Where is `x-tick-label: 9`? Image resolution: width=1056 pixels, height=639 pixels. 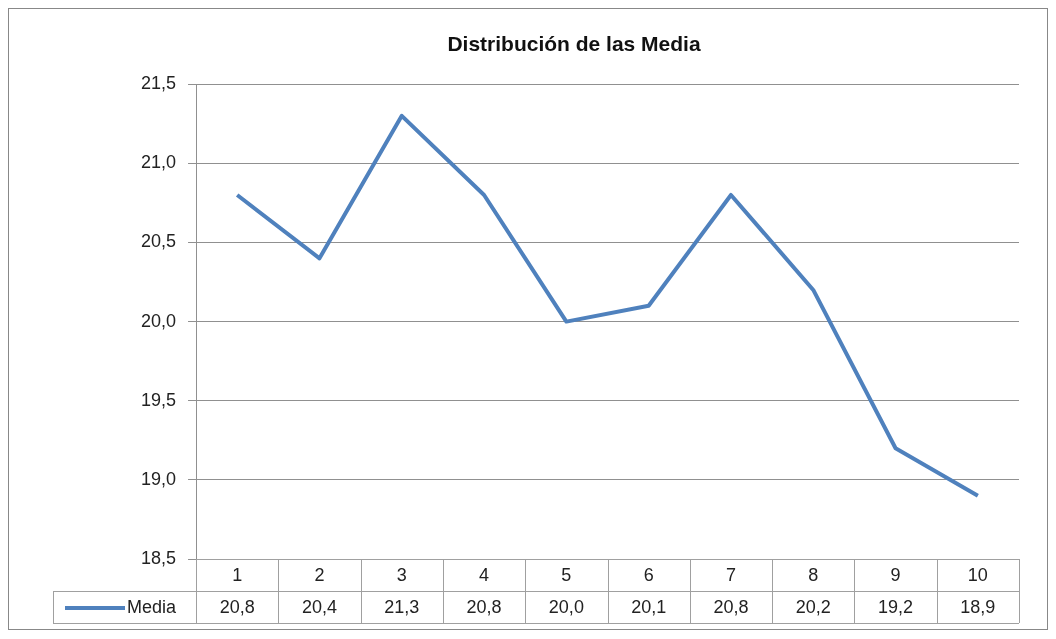
x-tick-label: 9 is located at coordinates (895, 574).